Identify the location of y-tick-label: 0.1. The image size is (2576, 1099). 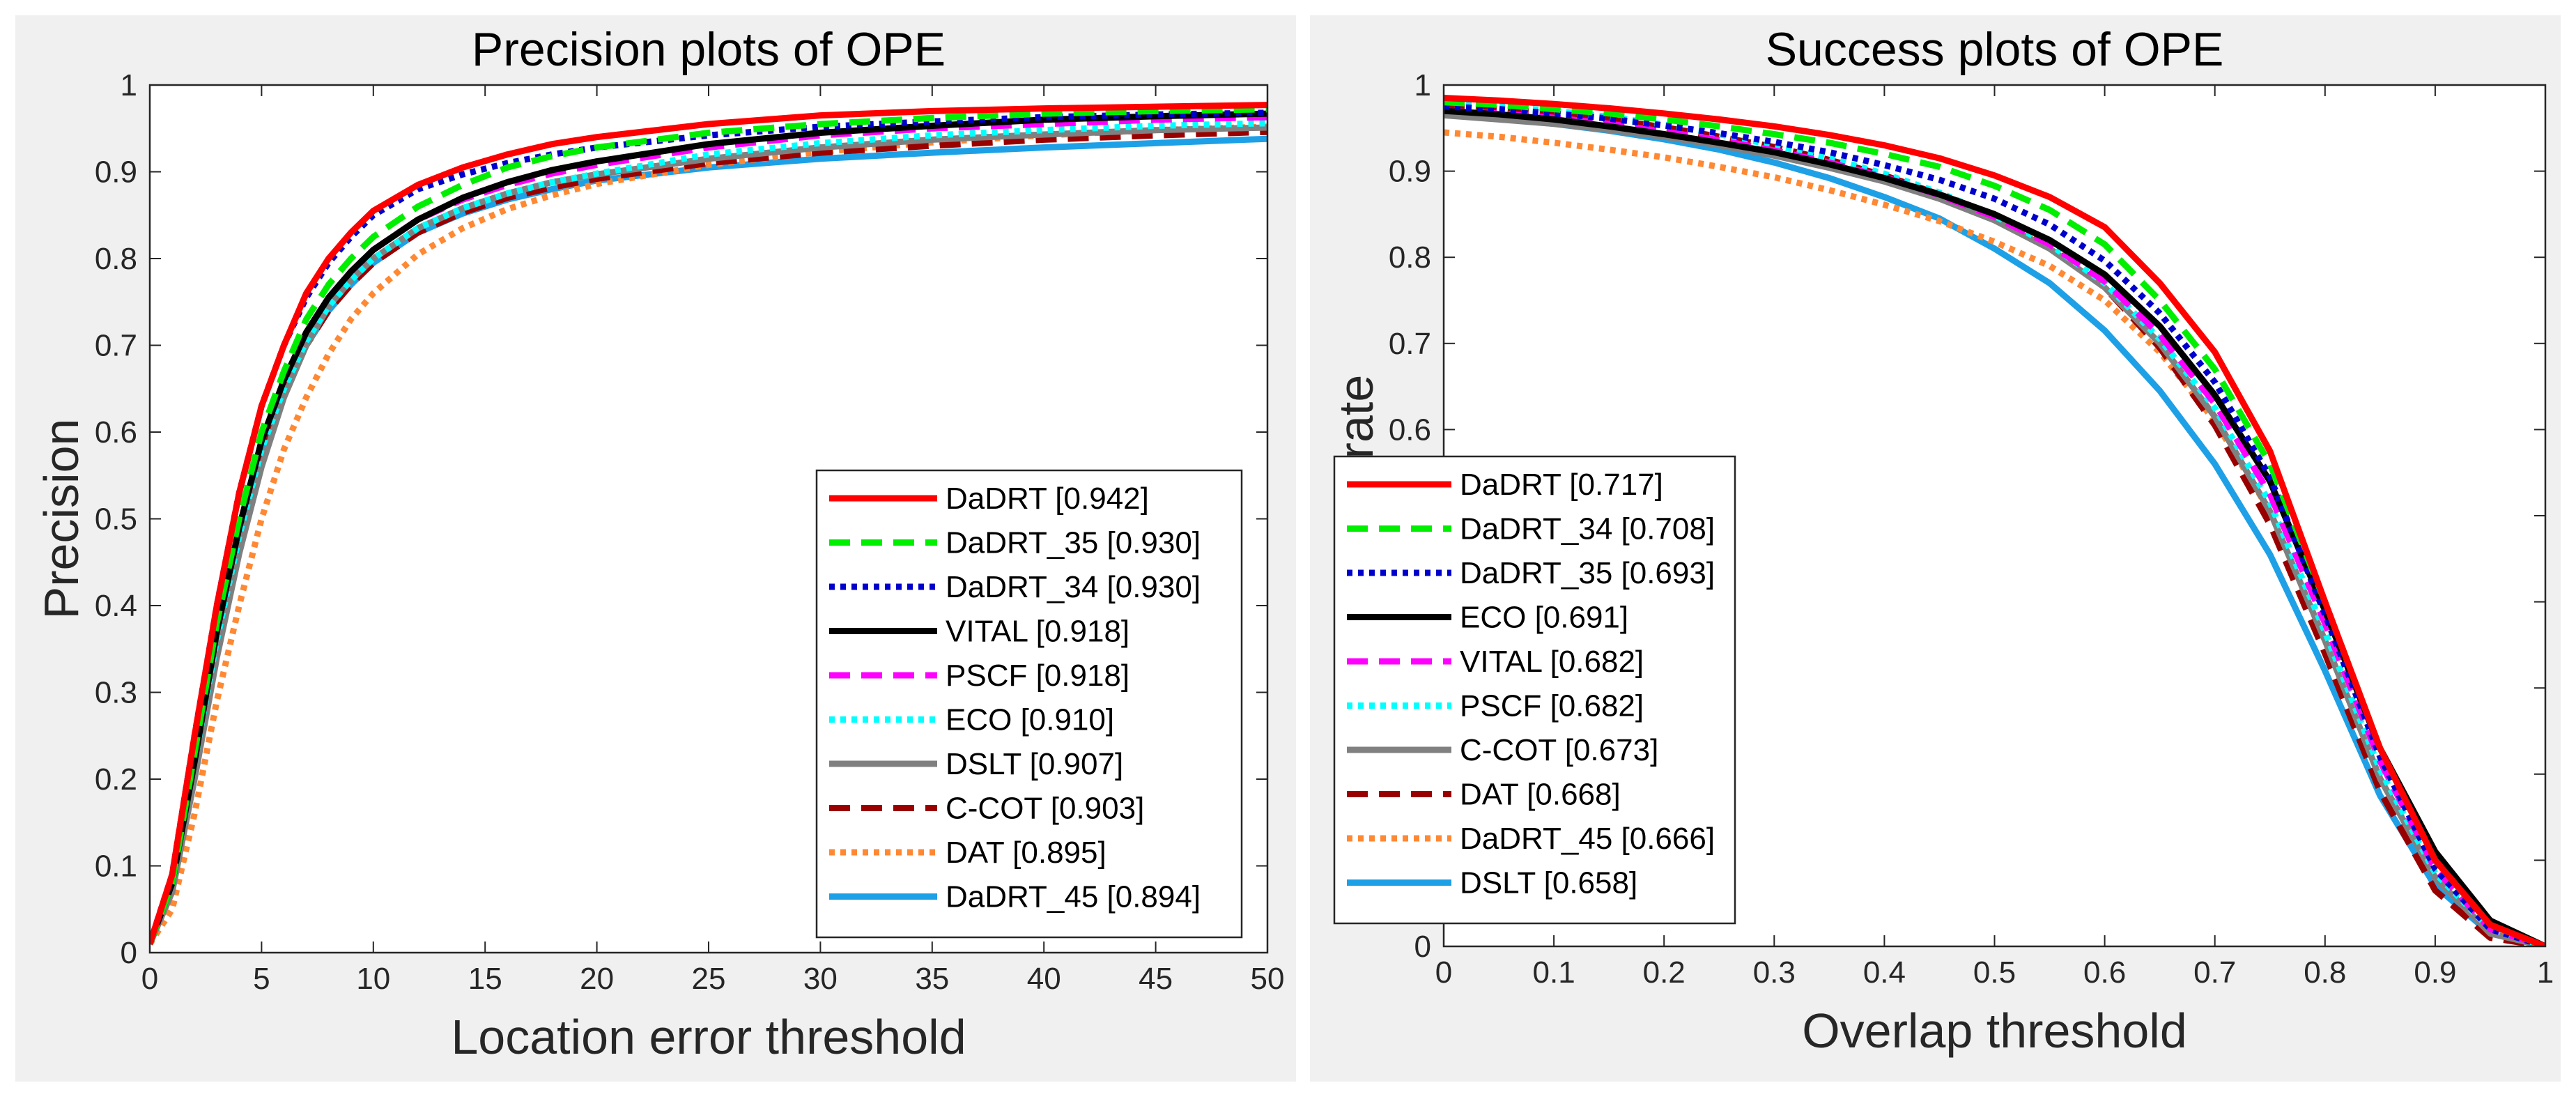
(116, 867).